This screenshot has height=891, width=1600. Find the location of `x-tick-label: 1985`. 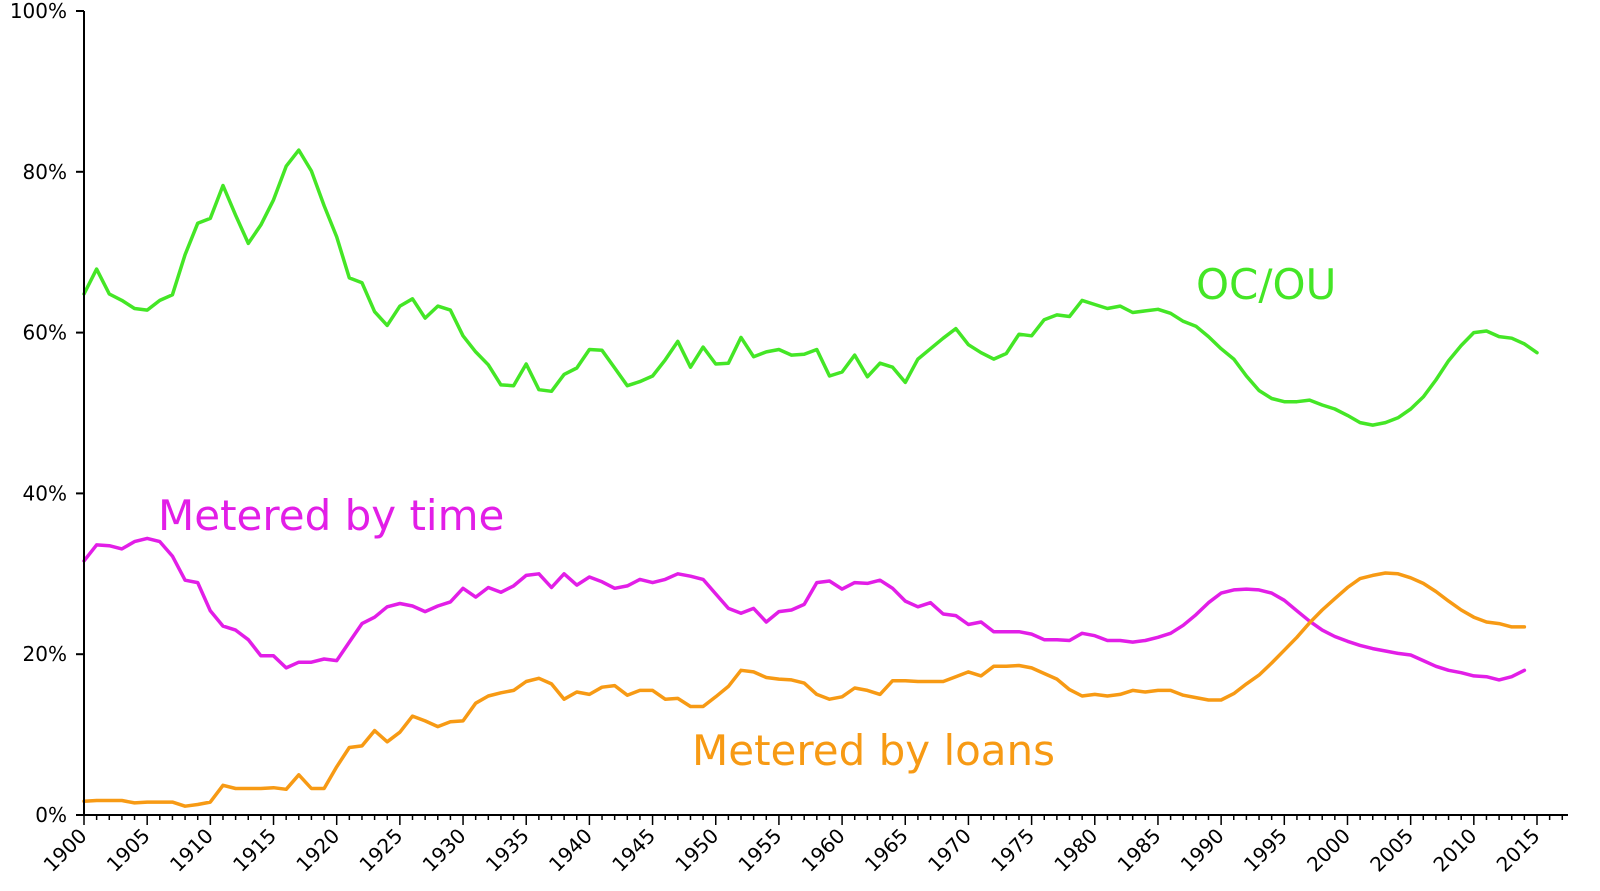

x-tick-label: 1985 is located at coordinates (1139, 850).